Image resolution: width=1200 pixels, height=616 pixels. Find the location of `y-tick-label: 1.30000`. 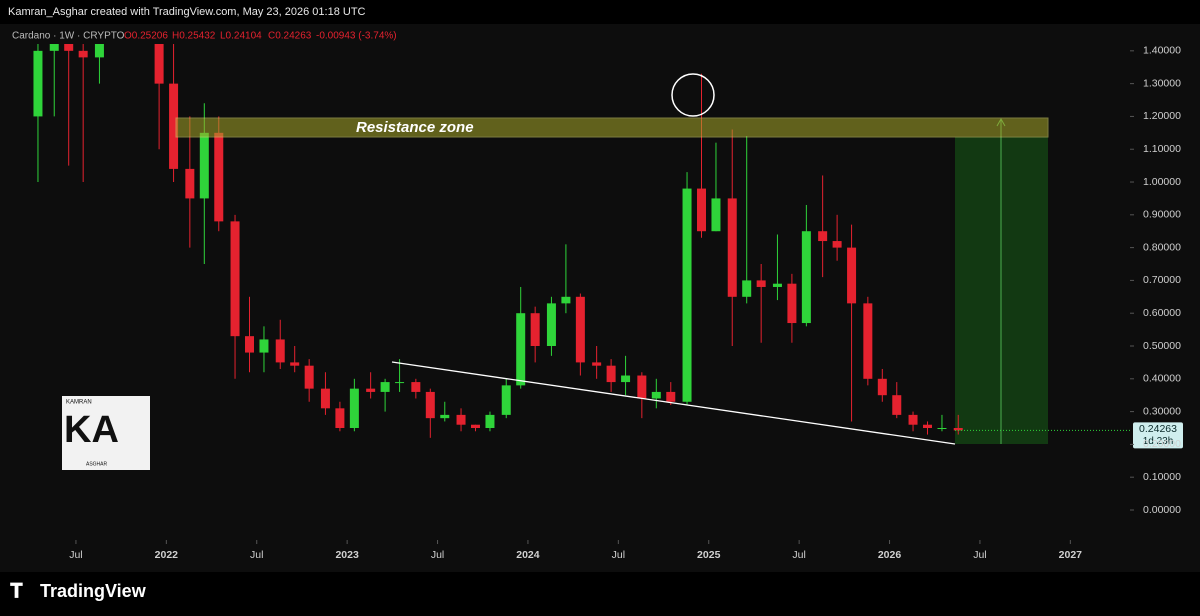

y-tick-label: 1.30000 is located at coordinates (1162, 83).